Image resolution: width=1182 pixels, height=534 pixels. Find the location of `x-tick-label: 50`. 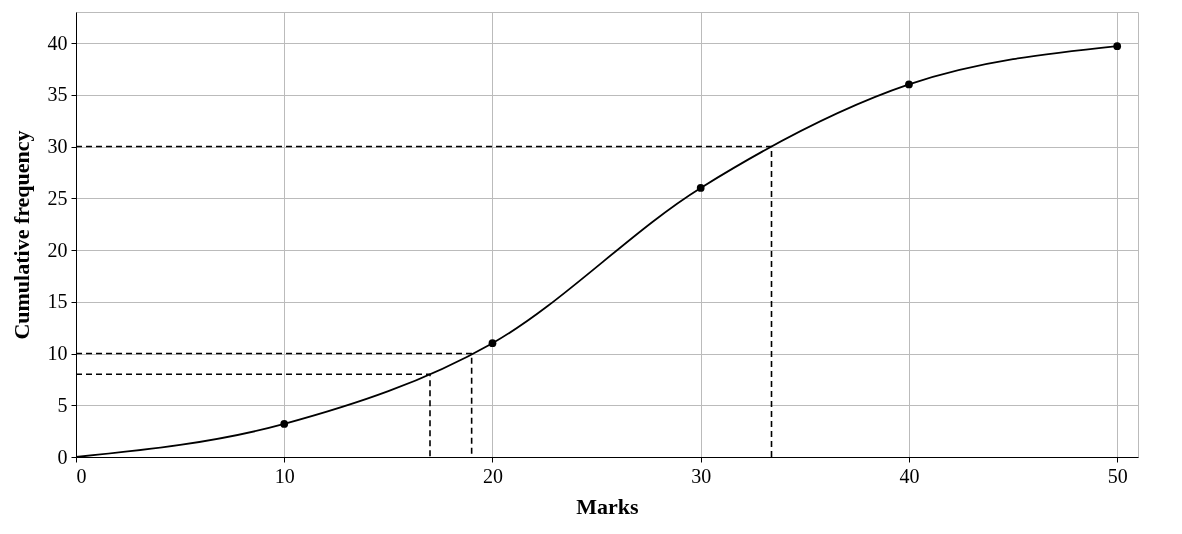

x-tick-label: 50 is located at coordinates (1117, 475).